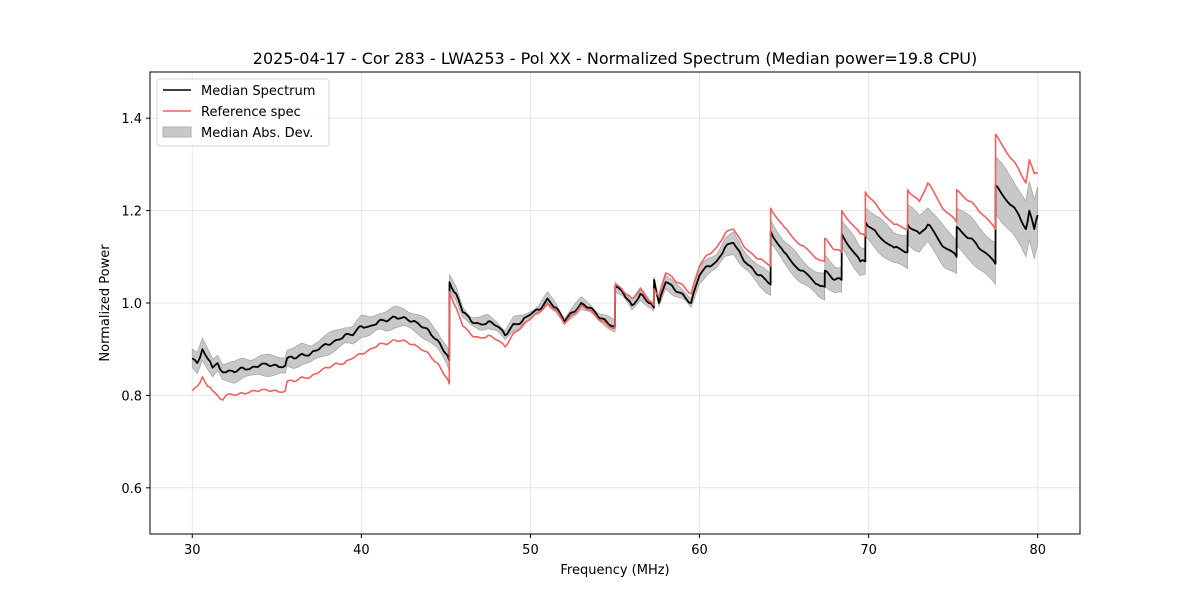 The height and width of the screenshot is (600, 1200). I want to click on y-axis-label: Normalized Power, so click(105, 303).